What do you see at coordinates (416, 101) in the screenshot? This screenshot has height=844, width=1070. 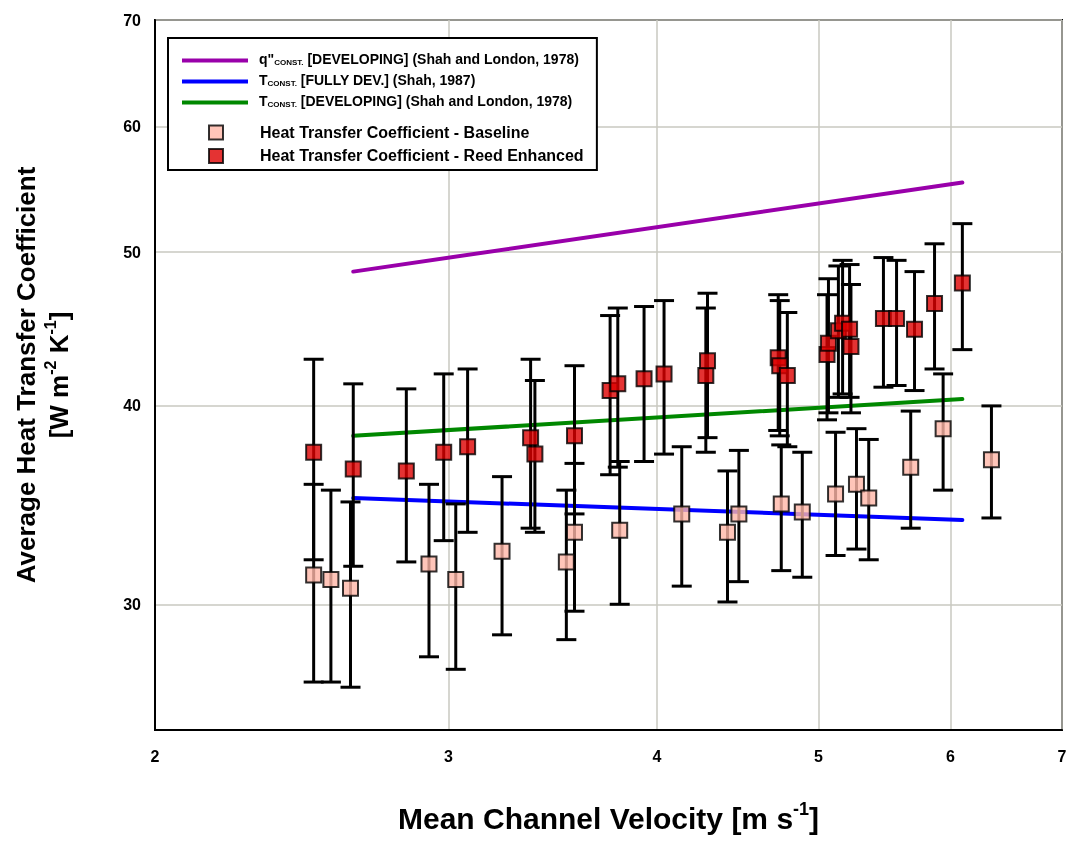 I see `legend-label: TCONST. [DEVELOPING] (Shah and London, 1978)` at bounding box center [416, 101].